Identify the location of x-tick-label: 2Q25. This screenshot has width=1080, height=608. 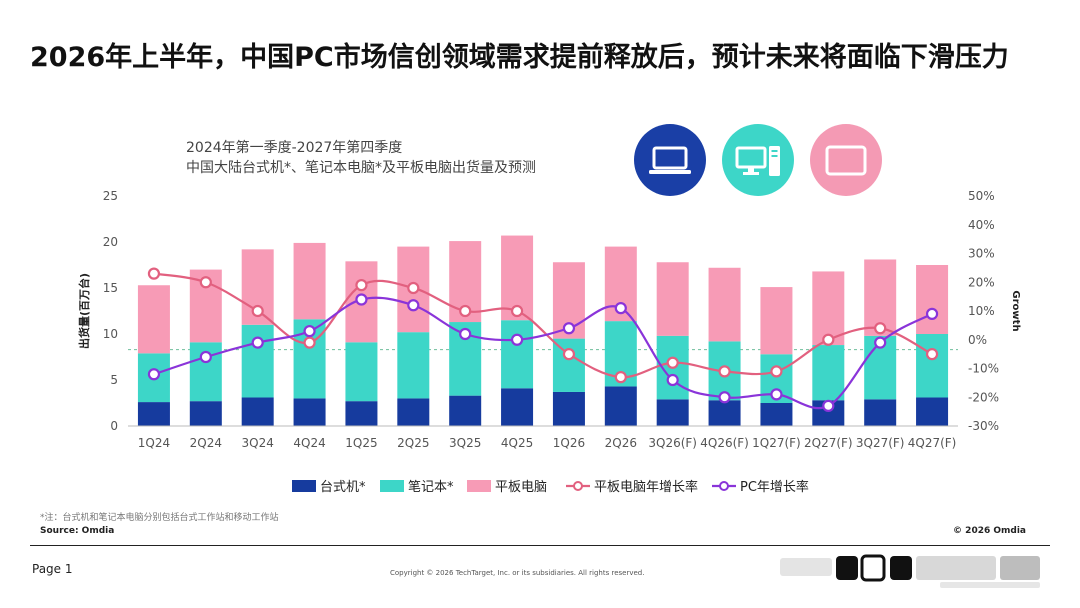
(413, 443).